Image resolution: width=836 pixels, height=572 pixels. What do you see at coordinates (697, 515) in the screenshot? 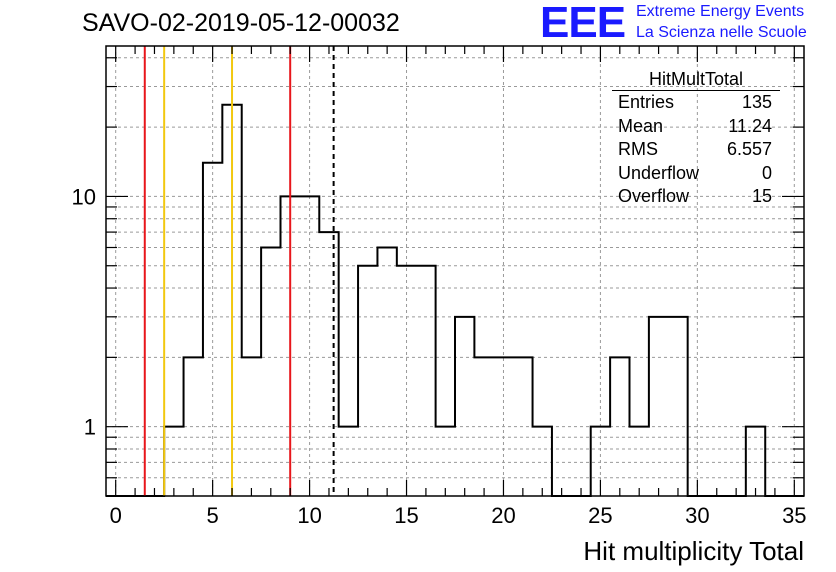
I see `x-tick-label: 30` at bounding box center [697, 515].